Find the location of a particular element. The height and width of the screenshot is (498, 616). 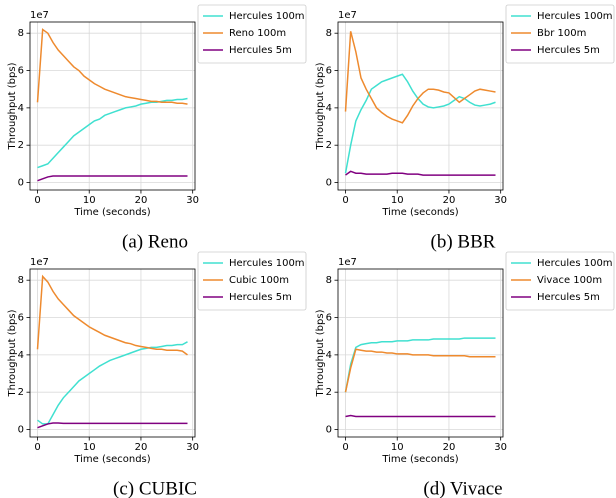

caption: (d) Vivace is located at coordinates (462, 488).